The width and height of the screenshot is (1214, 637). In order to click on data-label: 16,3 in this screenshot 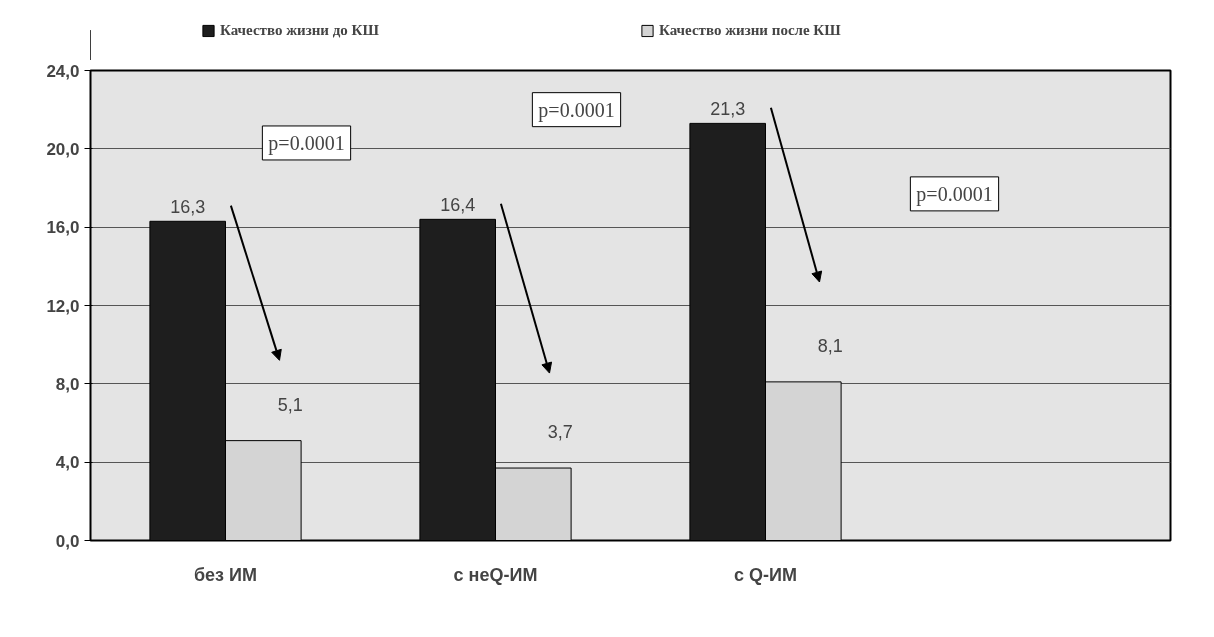, I will do `click(188, 207)`.